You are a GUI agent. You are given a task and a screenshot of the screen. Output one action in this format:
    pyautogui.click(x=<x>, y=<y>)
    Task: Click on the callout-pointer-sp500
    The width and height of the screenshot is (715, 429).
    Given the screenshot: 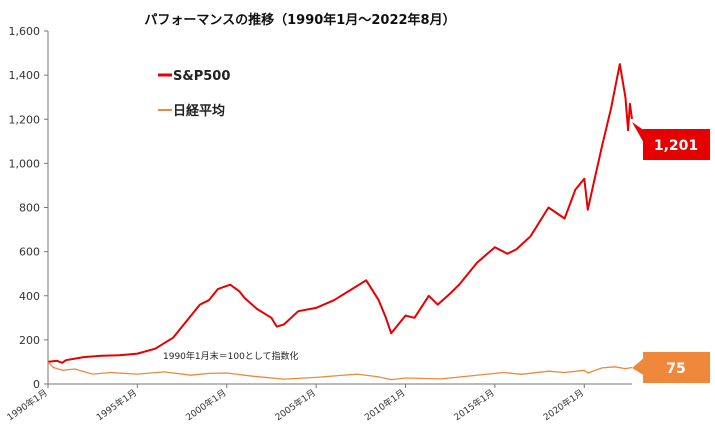 What is the action you would take?
    pyautogui.click(x=638, y=133)
    